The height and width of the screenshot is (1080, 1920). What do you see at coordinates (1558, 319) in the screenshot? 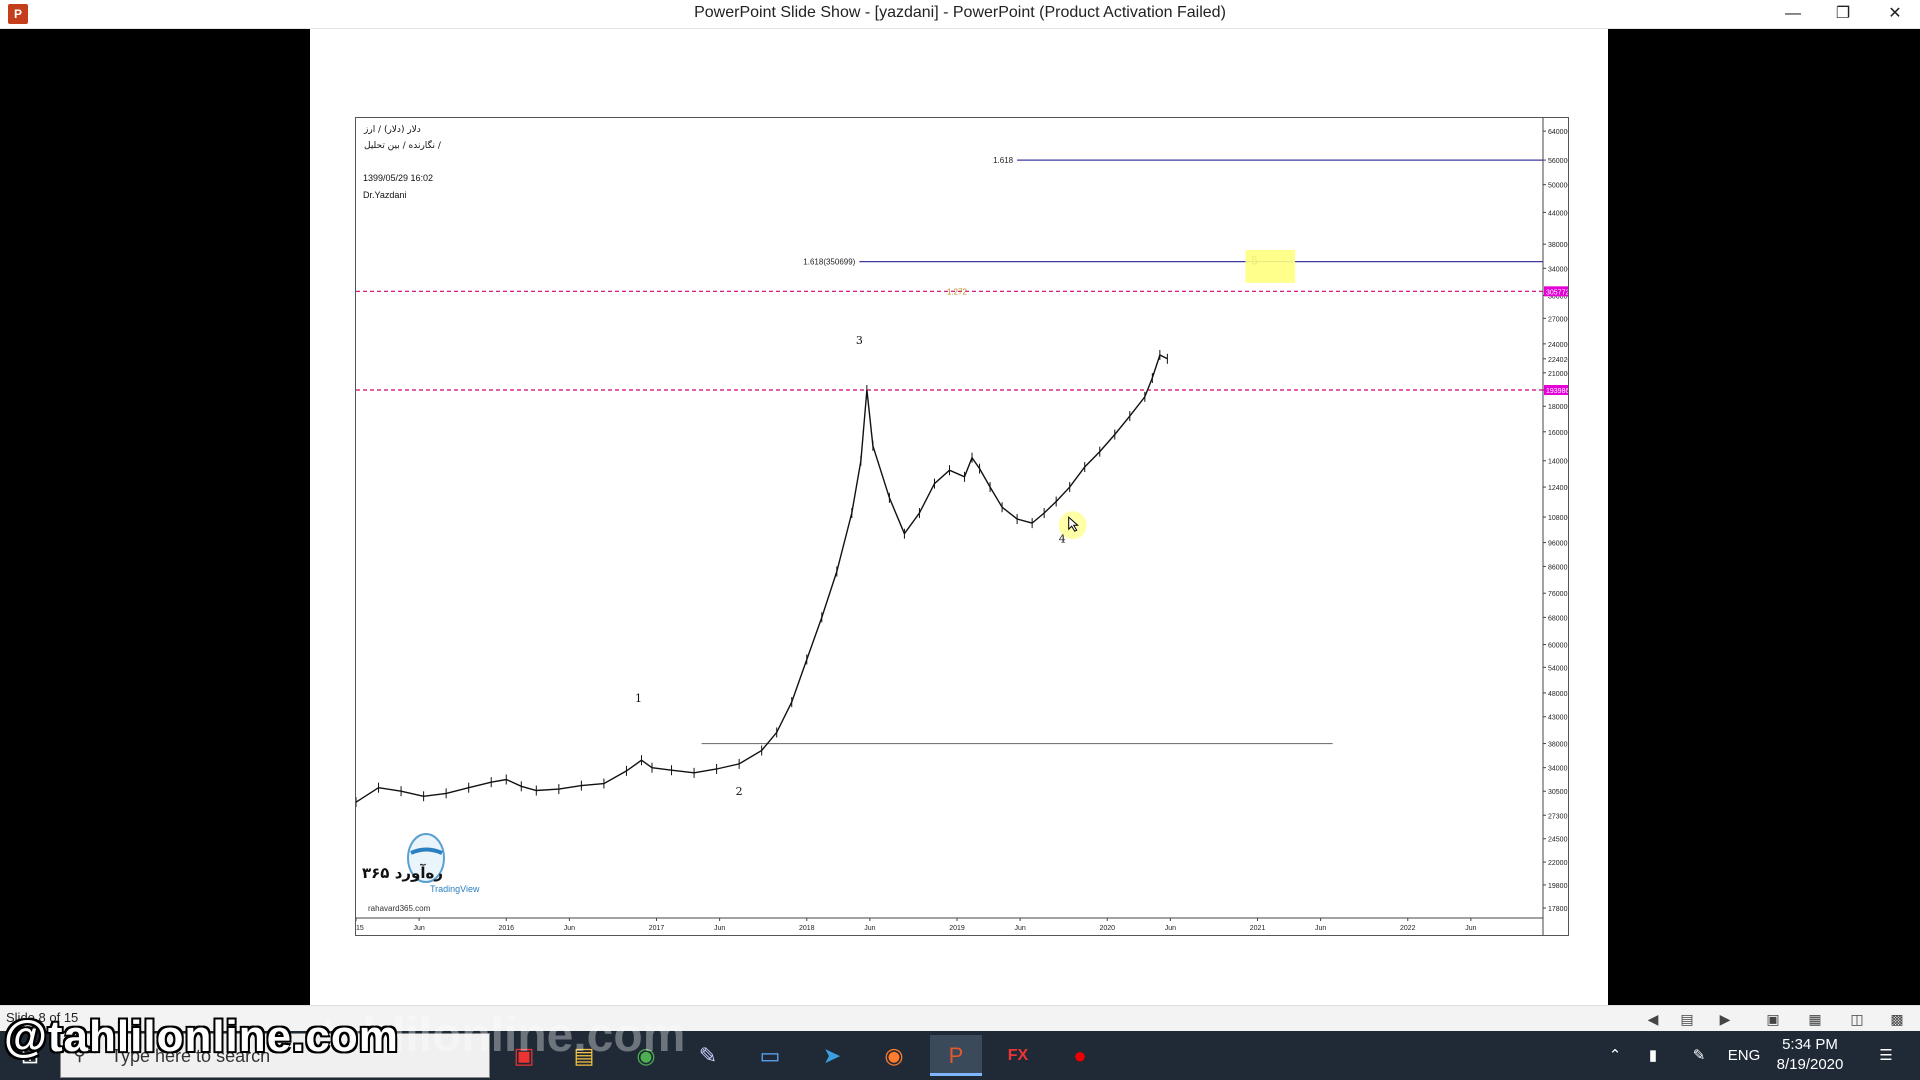
I see `y-tick-label-7: 270000` at bounding box center [1558, 319].